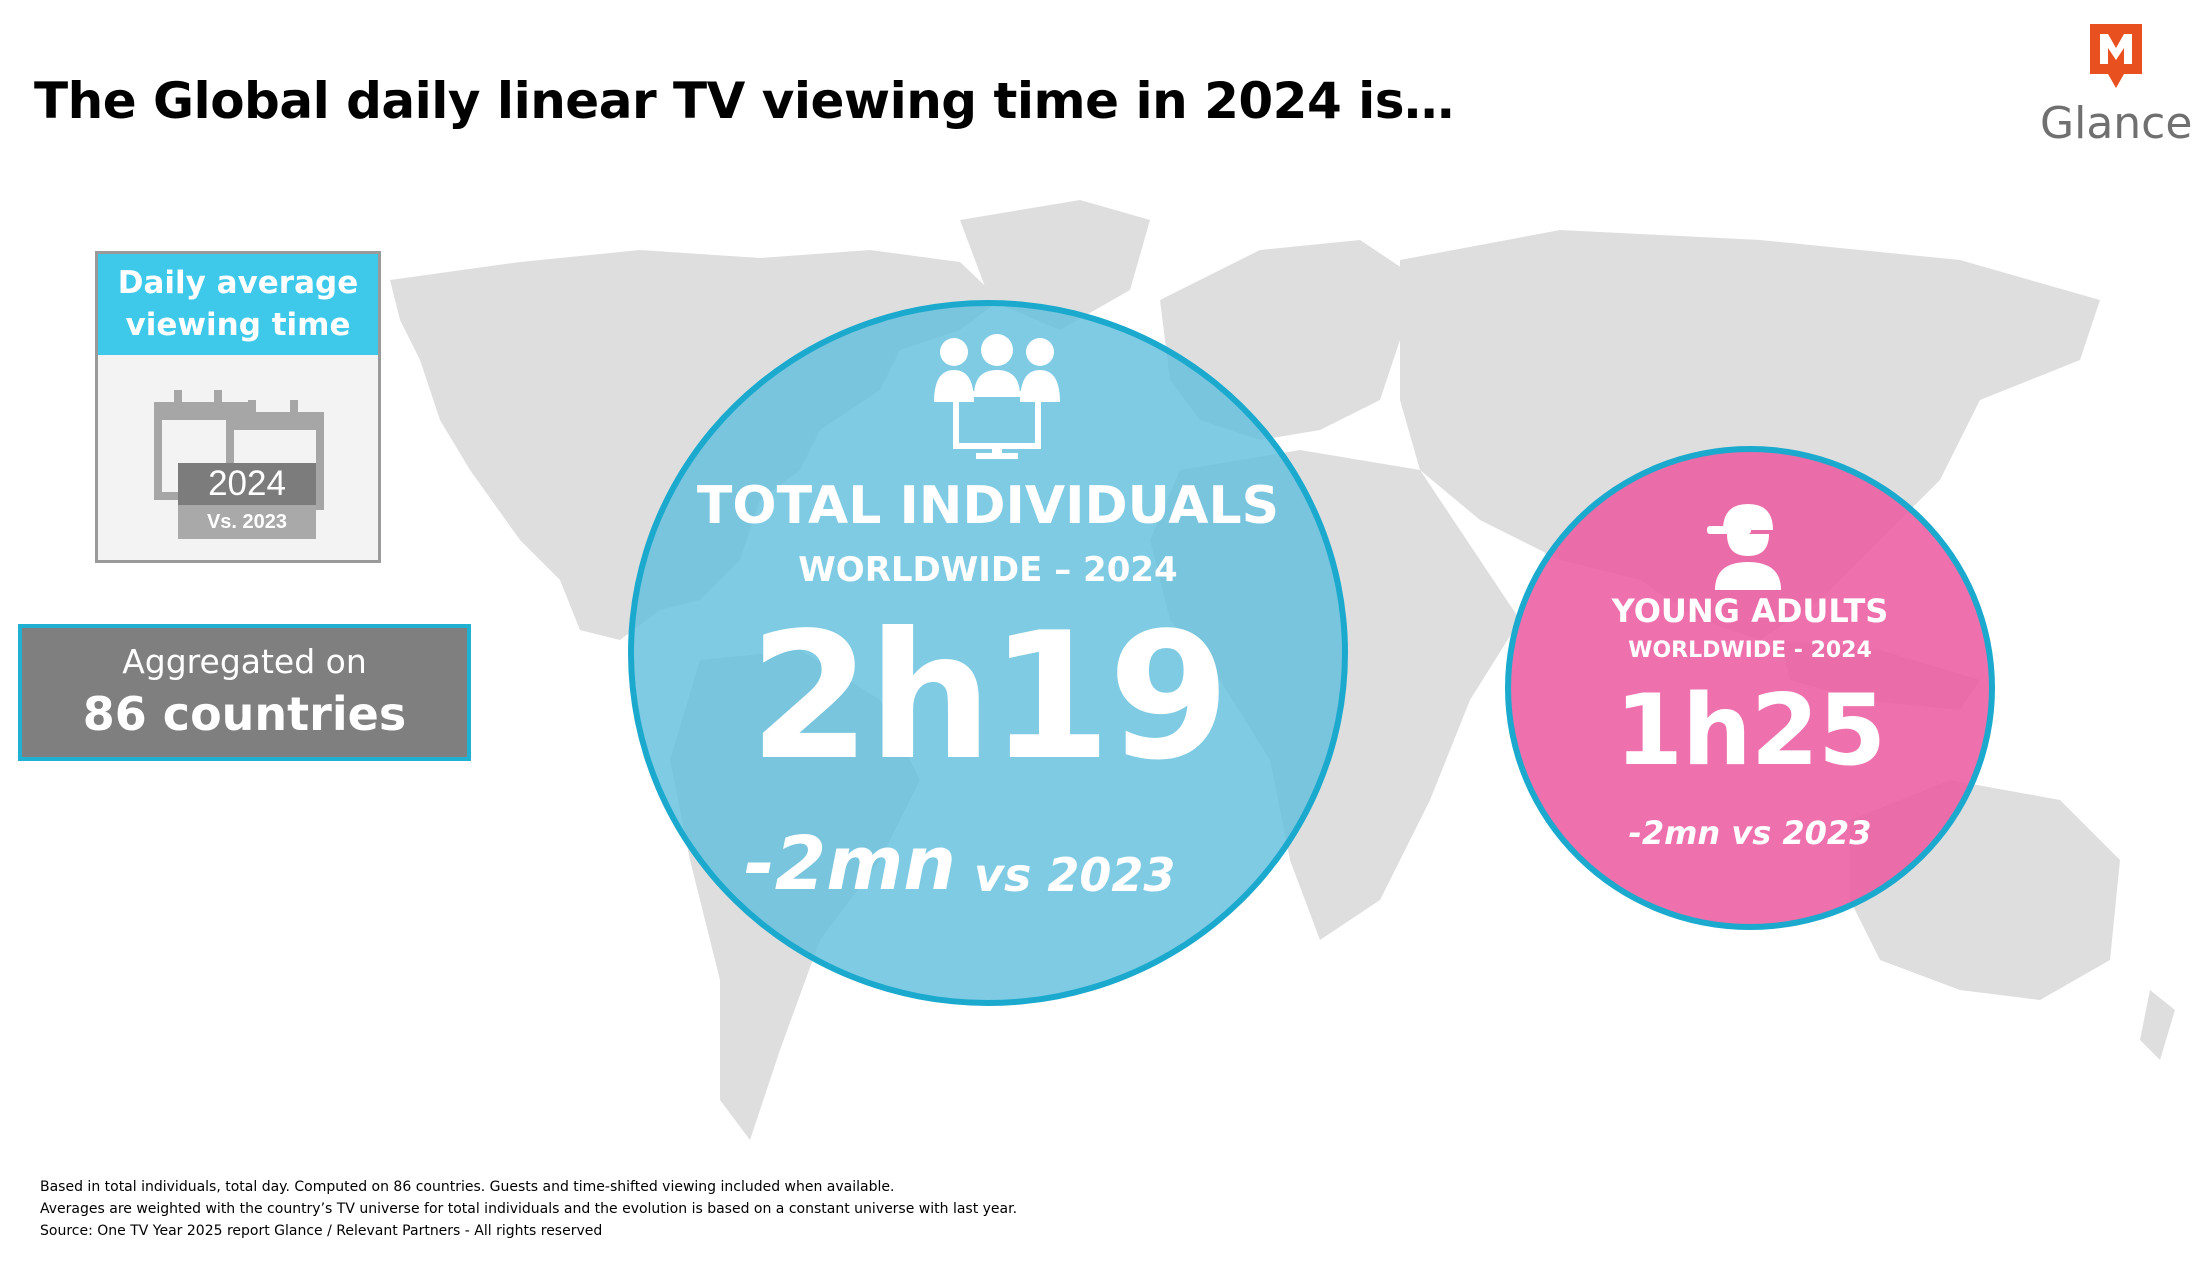 The image size is (2200, 1272). Describe the element at coordinates (238, 283) in the screenshot. I see `card-heading-line-1: Daily average` at that location.